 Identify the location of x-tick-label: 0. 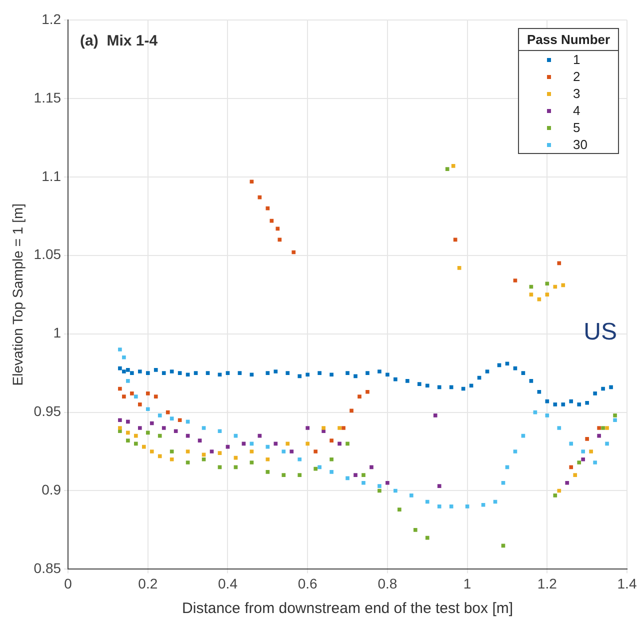
(68, 583).